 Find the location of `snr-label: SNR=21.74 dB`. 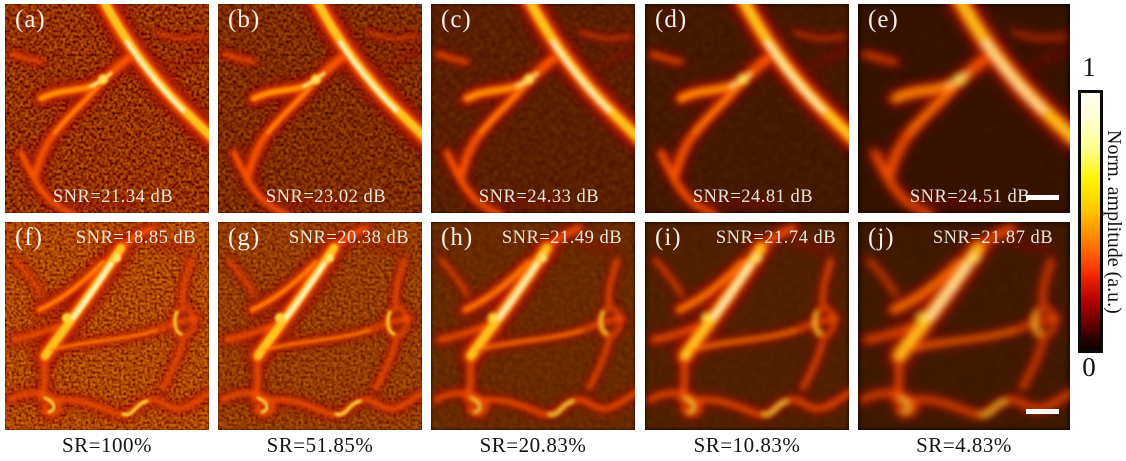

snr-label: SNR=21.74 dB is located at coordinates (776, 238).